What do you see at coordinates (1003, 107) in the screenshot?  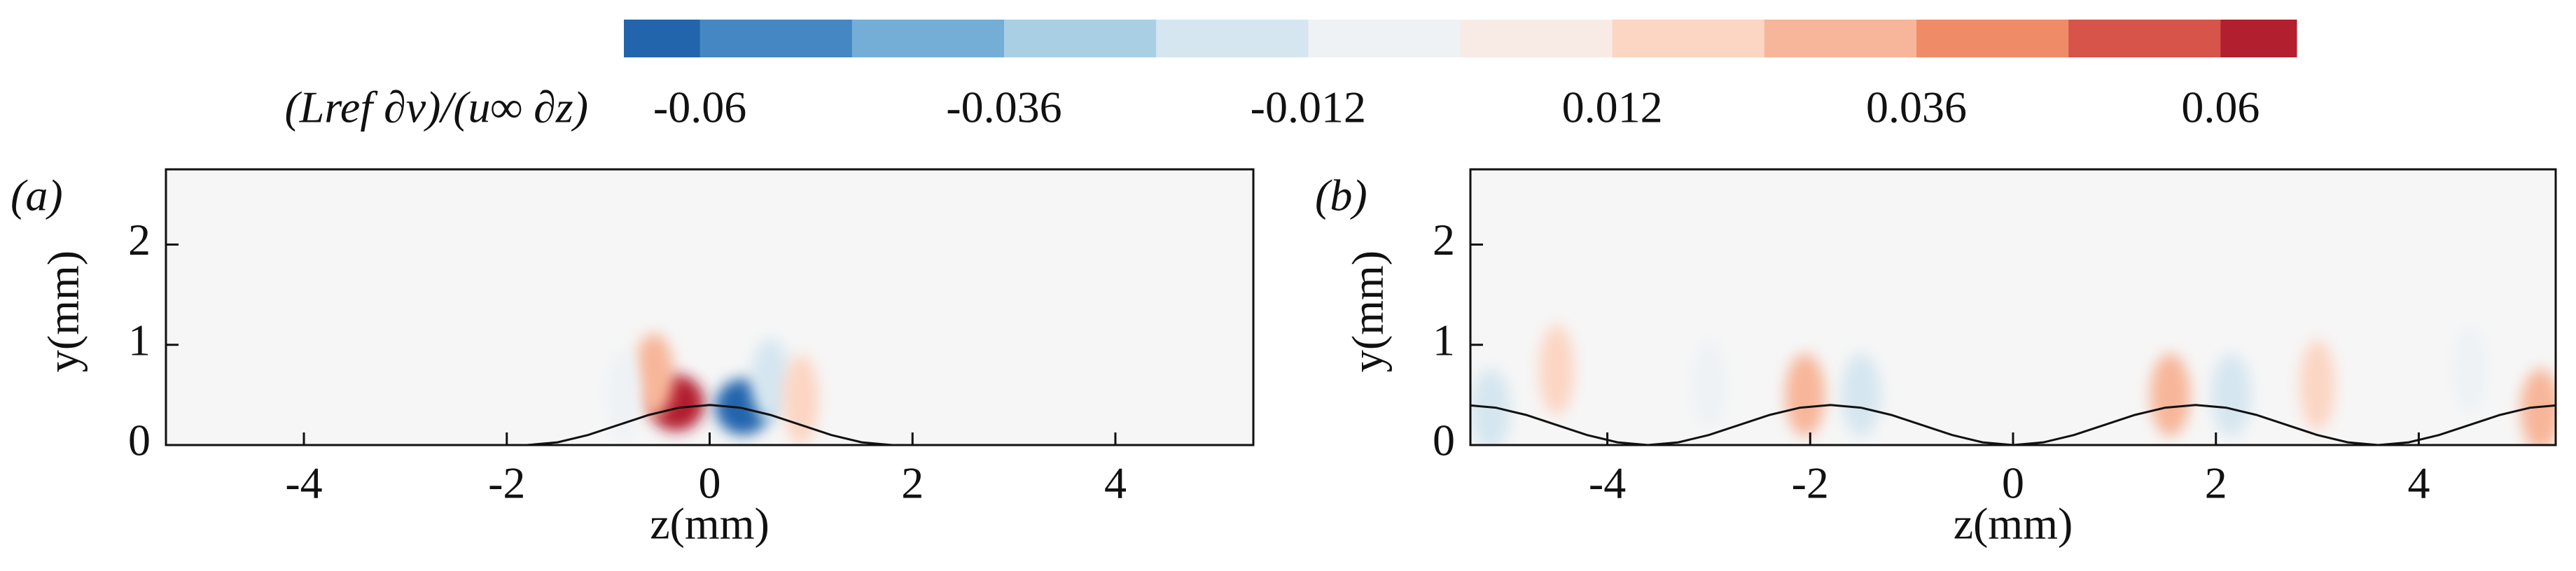 I see `colorbar-tick-label: -0.036` at bounding box center [1003, 107].